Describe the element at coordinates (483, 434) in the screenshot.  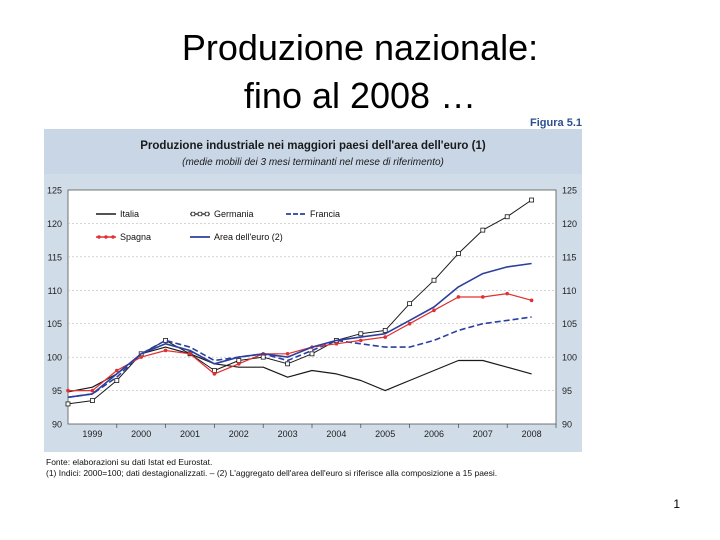
I see `x-tick-label: 2007` at that location.